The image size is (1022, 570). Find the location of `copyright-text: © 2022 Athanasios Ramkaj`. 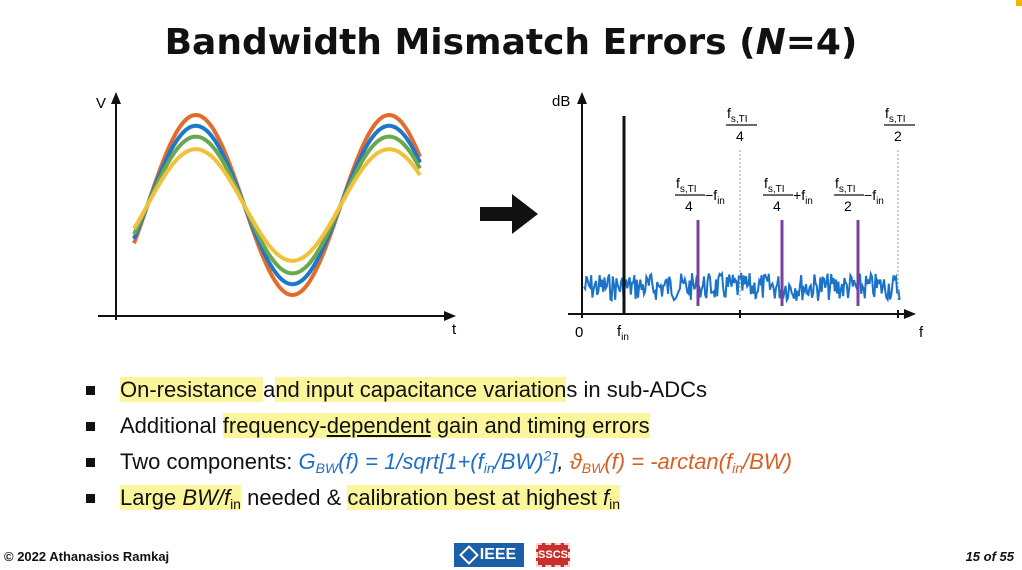

copyright-text: © 2022 Athanasios Ramkaj is located at coordinates (87, 556).